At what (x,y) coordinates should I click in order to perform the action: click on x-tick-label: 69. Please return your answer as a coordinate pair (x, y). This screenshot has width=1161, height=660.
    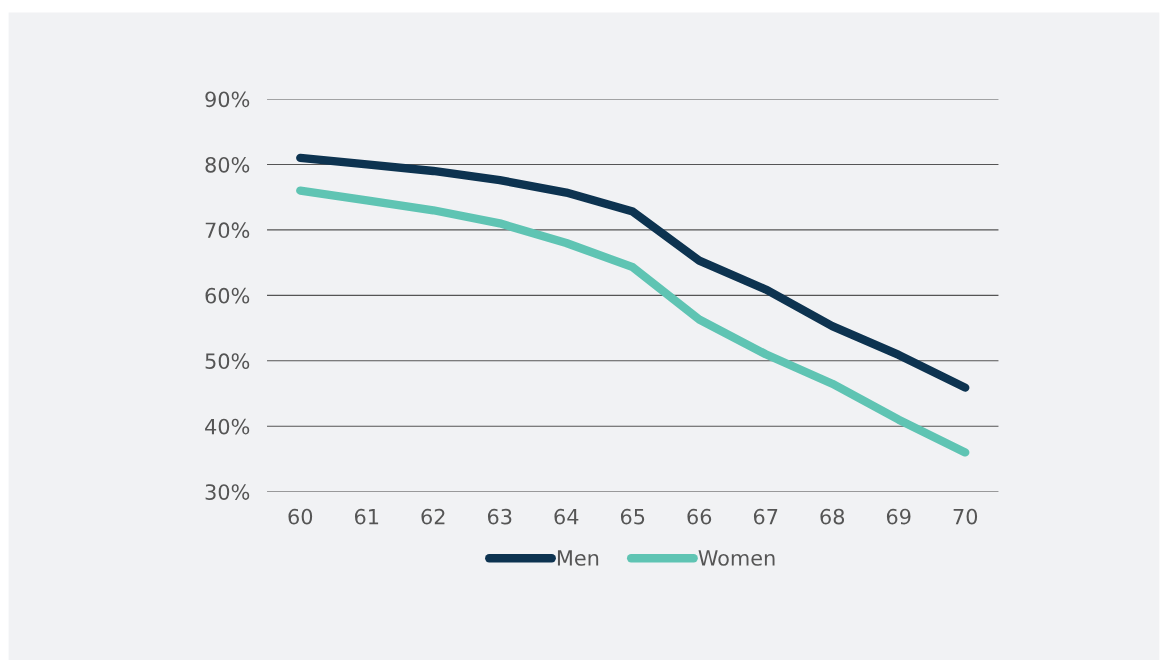
    Looking at the image, I should click on (898, 516).